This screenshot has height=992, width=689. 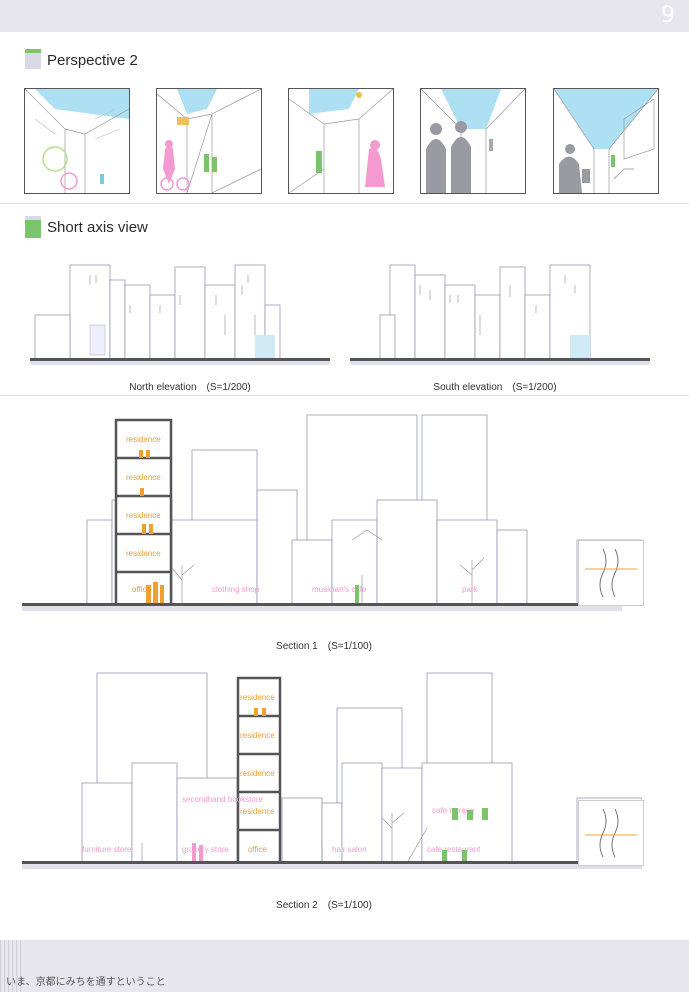 What do you see at coordinates (142, 589) in the screenshot?
I see `s1-office-label: office` at bounding box center [142, 589].